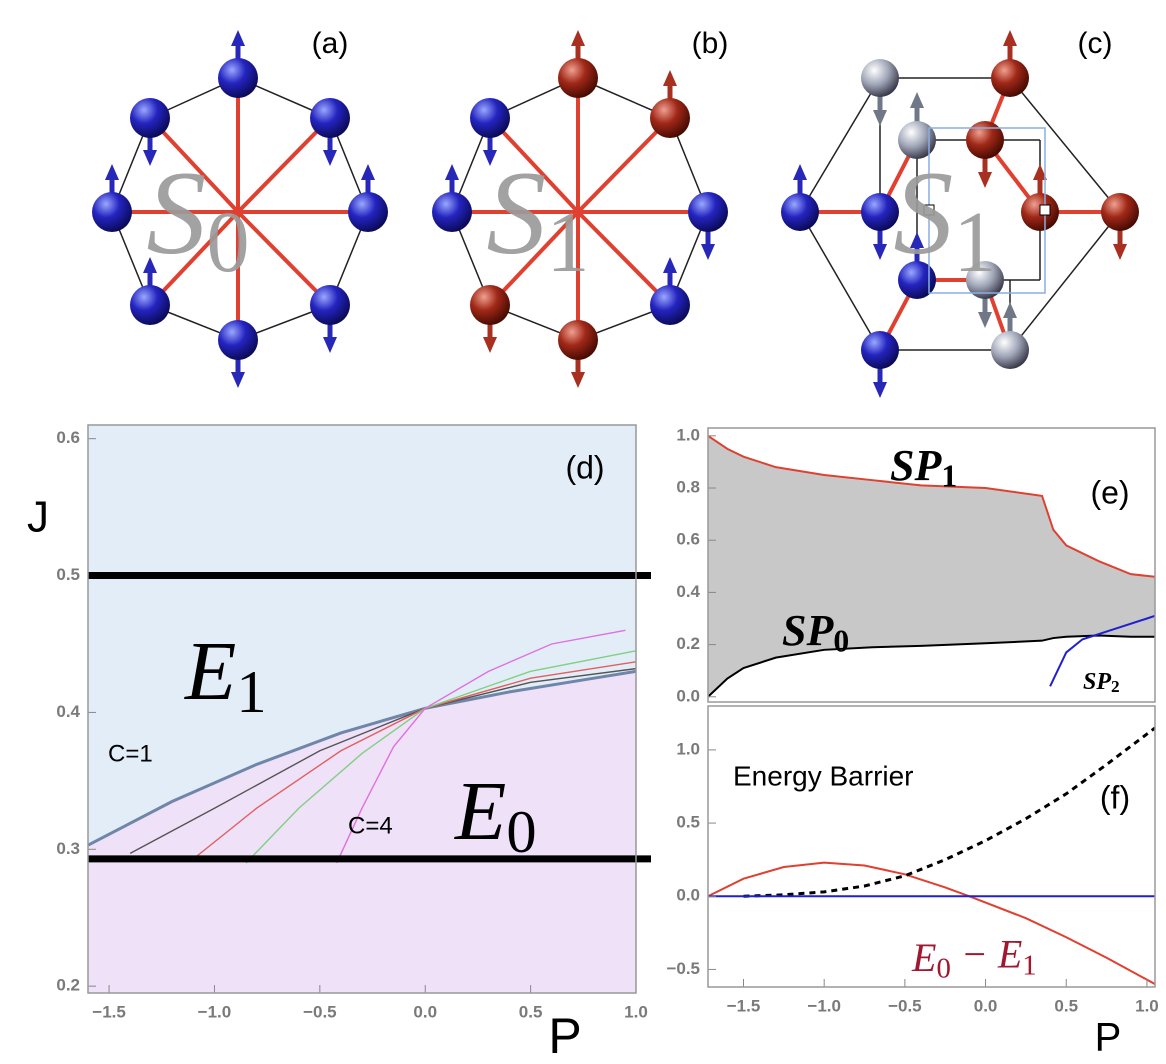 Image resolution: width=1166 pixels, height=1064 pixels. Describe the element at coordinates (1045, 210) in the screenshot. I see `handle` at that location.